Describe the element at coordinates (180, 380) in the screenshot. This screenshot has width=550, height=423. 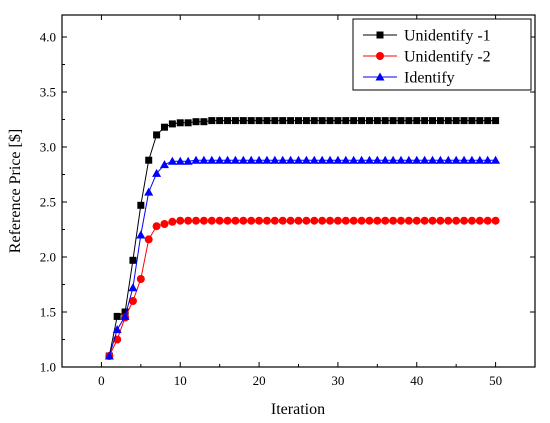
I see `x-tick-label: 10` at that location.